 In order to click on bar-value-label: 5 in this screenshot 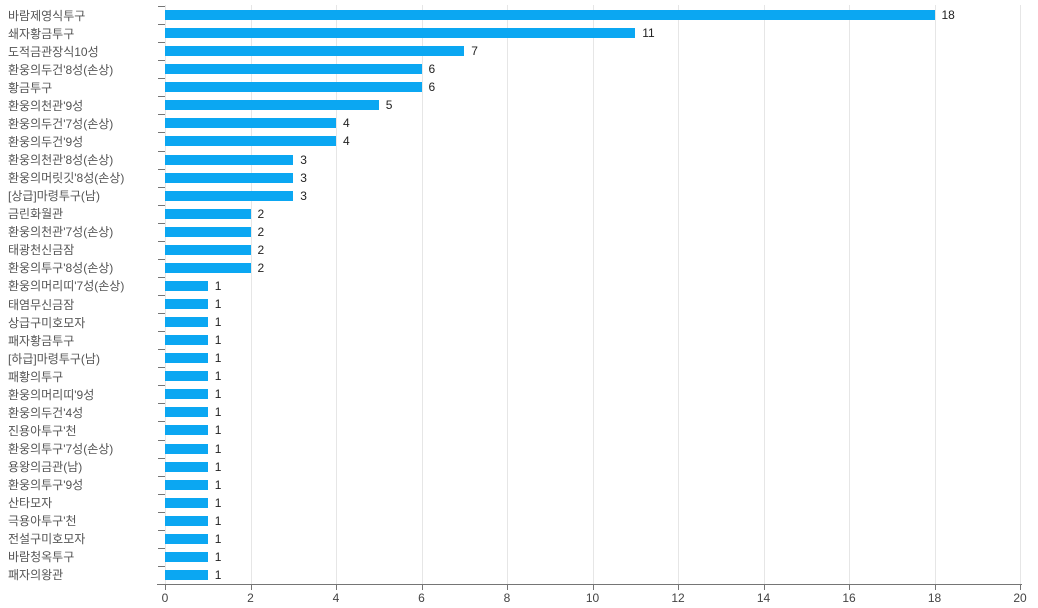, I will do `click(389, 105)`.